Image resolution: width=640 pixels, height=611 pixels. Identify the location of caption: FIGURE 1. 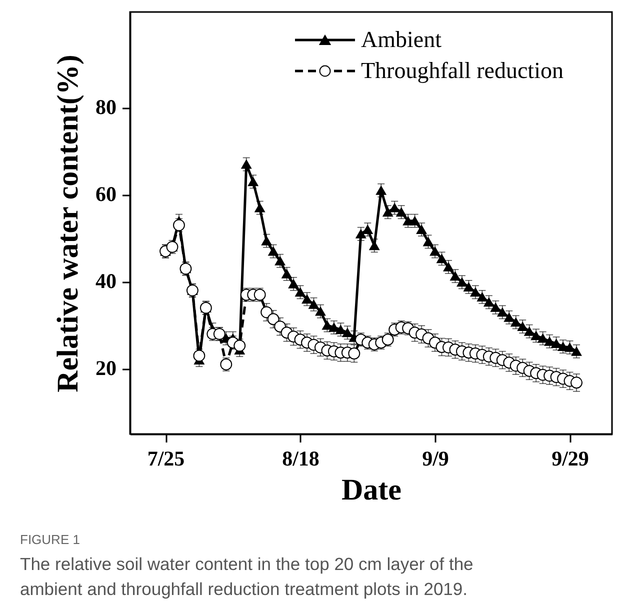
(50, 539).